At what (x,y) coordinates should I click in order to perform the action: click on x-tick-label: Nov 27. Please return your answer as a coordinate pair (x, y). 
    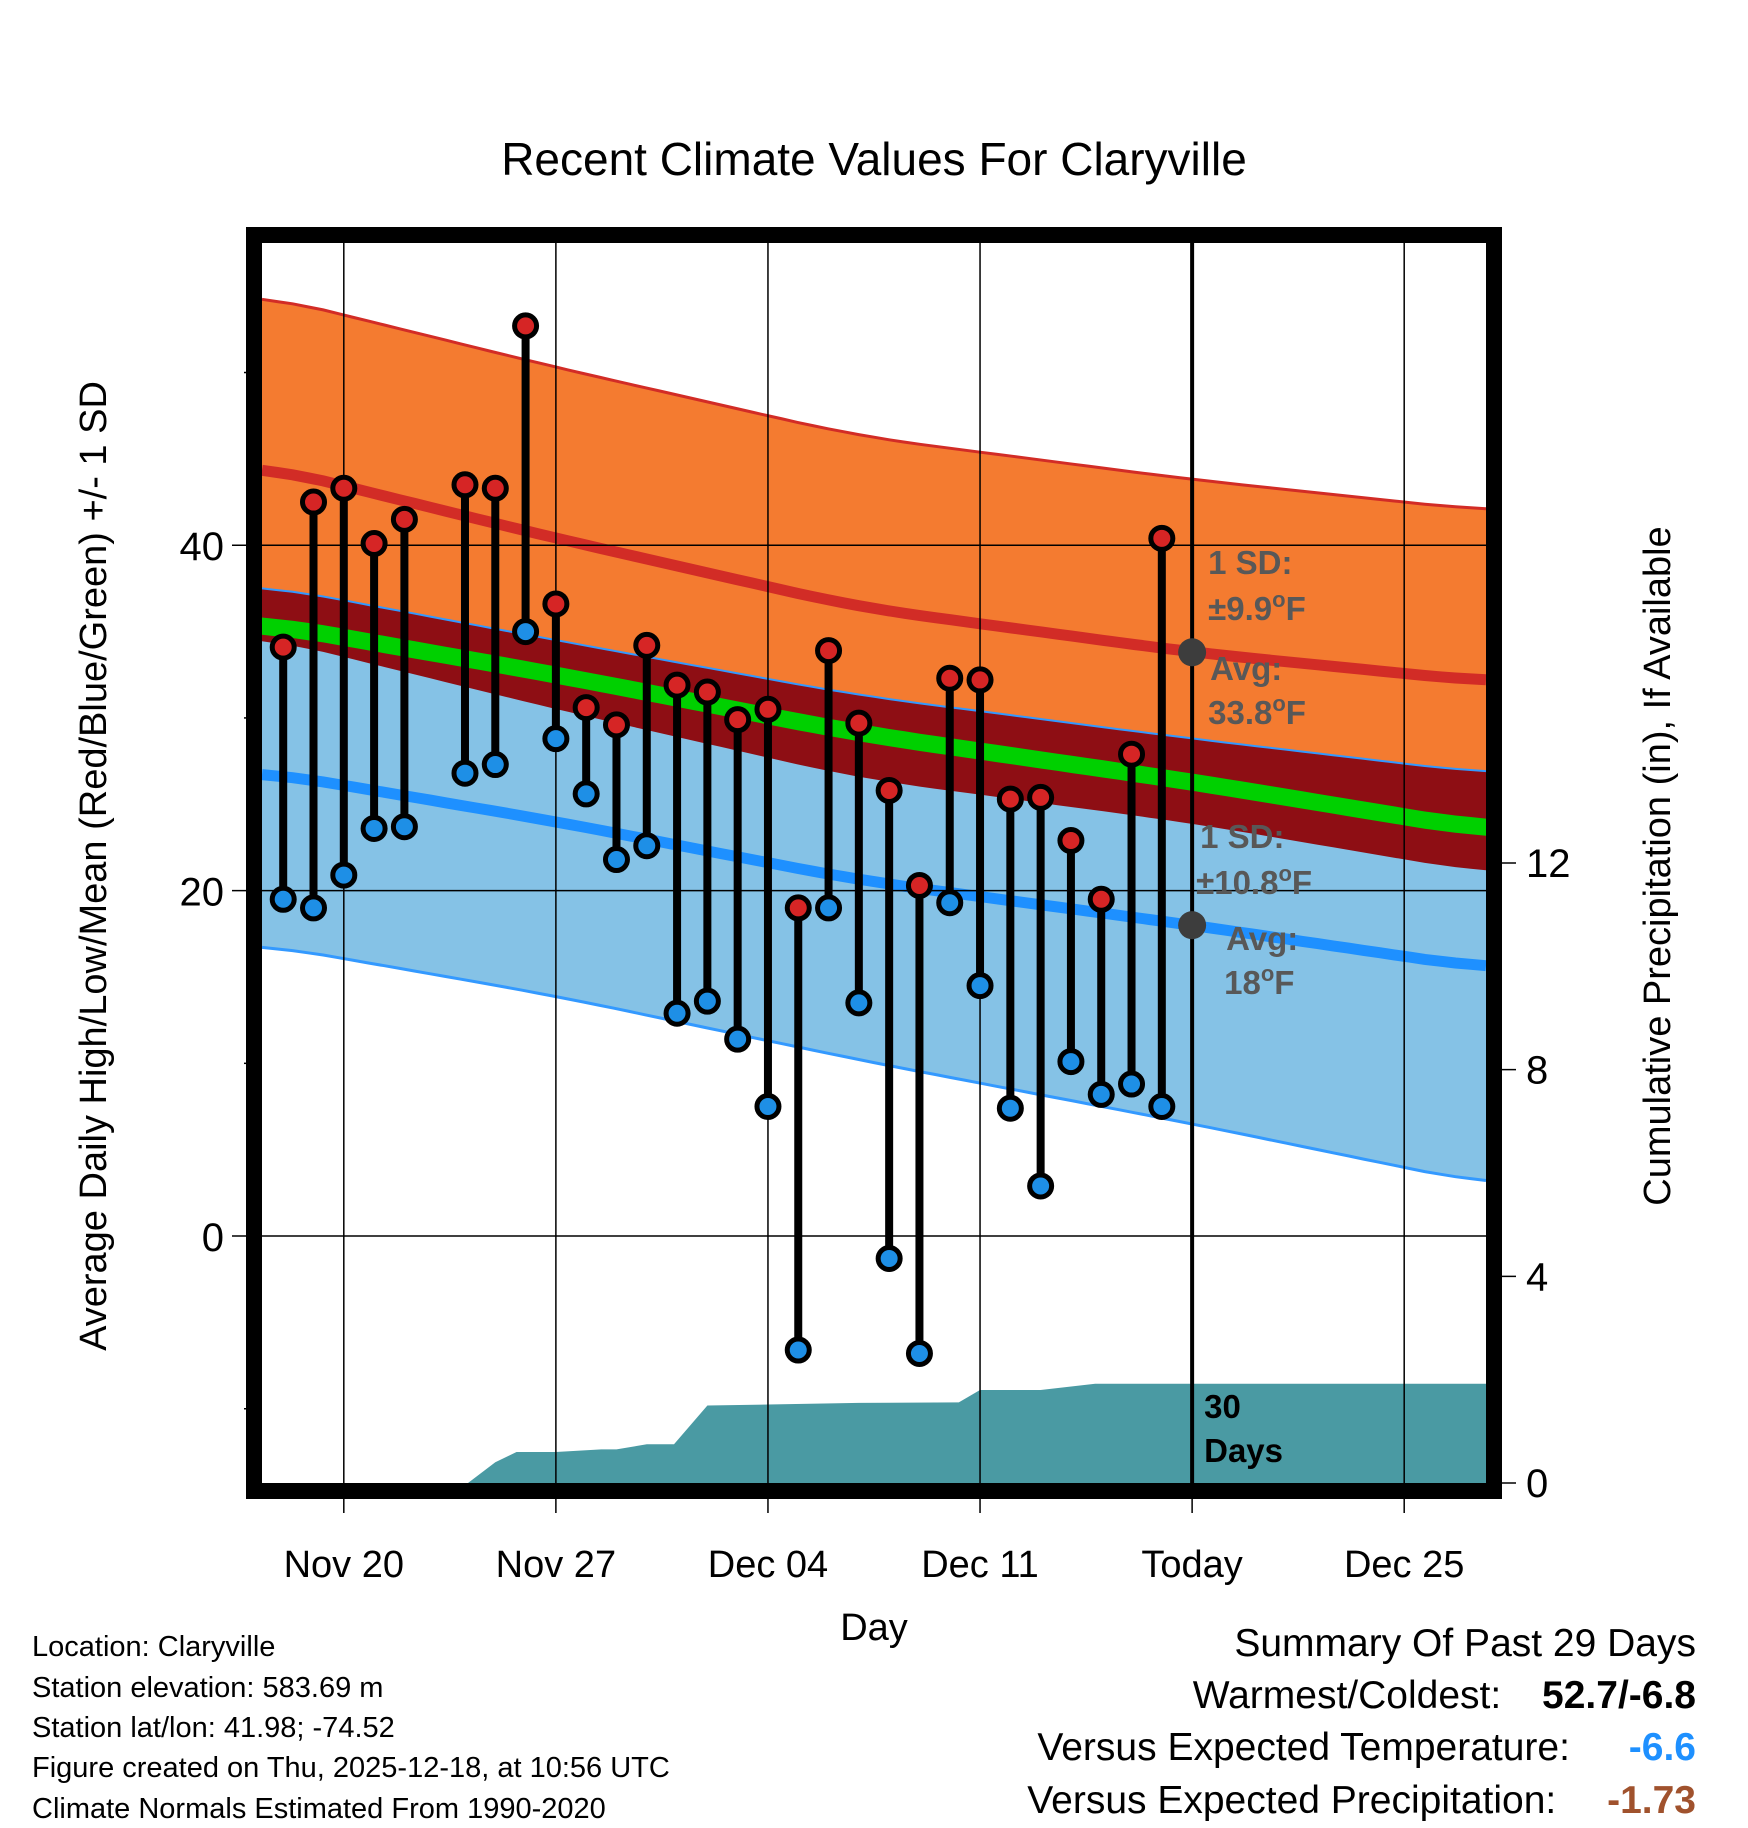
    Looking at the image, I should click on (556, 1565).